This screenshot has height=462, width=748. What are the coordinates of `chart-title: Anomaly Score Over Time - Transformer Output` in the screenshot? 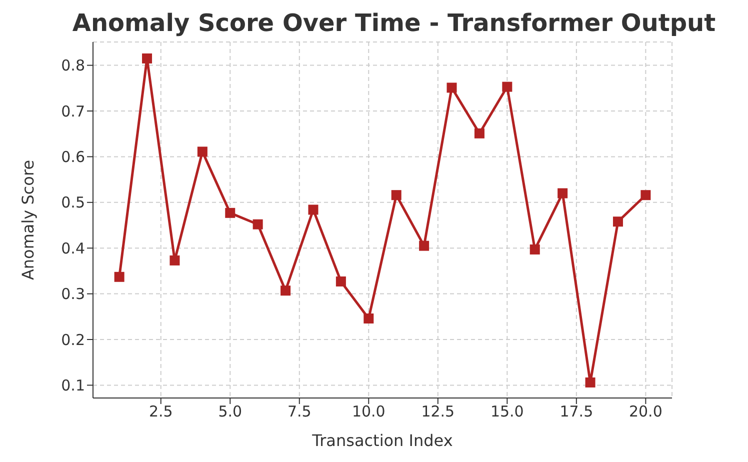 It's located at (394, 23).